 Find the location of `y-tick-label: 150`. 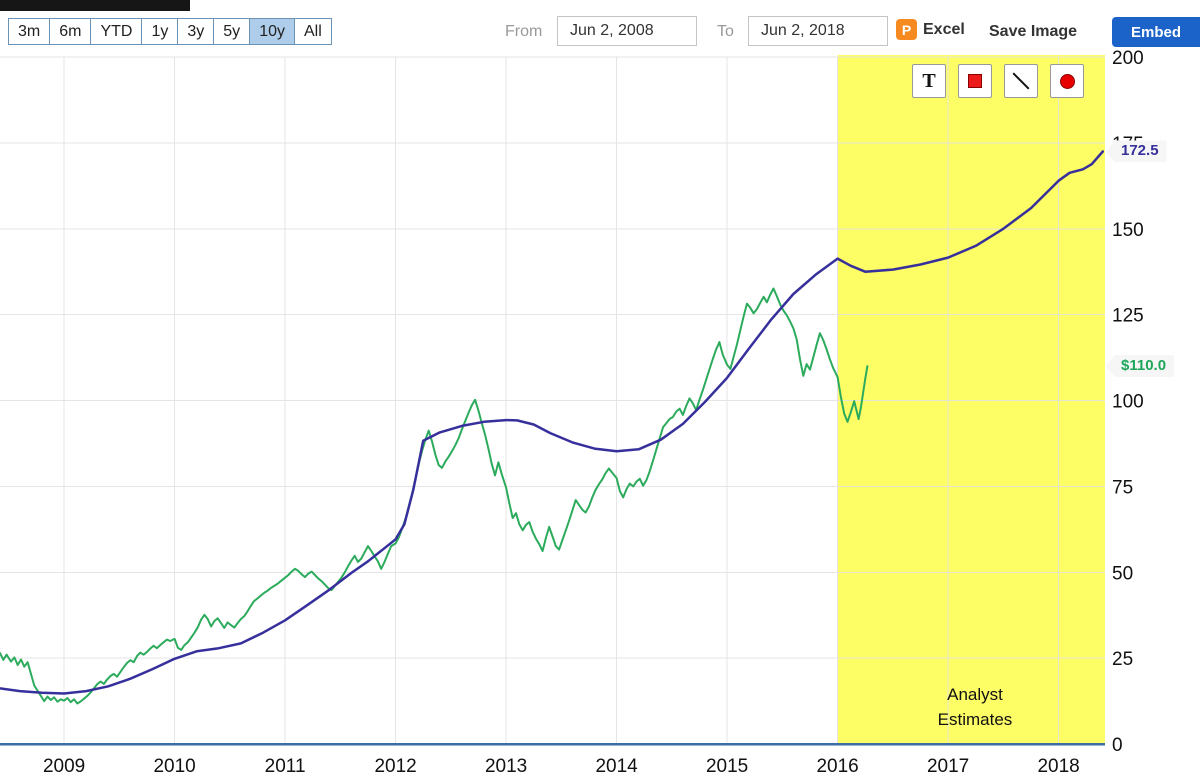

y-tick-label: 150 is located at coordinates (1128, 230).